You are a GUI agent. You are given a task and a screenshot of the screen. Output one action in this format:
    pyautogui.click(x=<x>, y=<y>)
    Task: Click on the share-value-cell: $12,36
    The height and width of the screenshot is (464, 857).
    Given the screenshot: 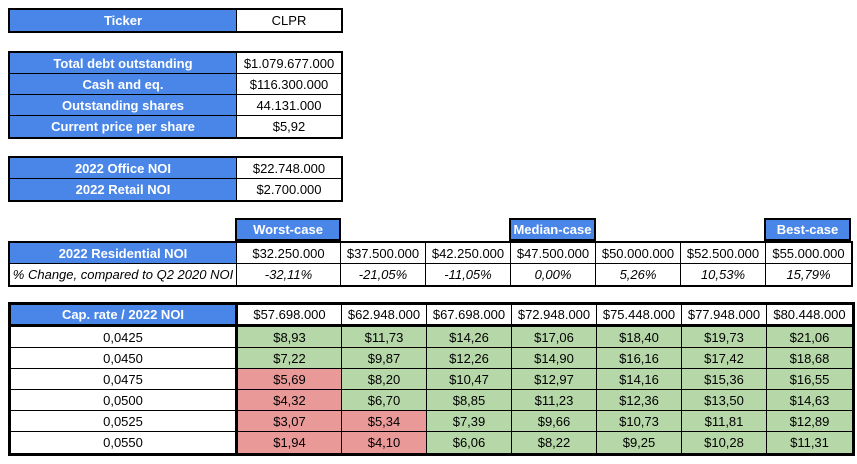 What is the action you would take?
    pyautogui.click(x=639, y=400)
    